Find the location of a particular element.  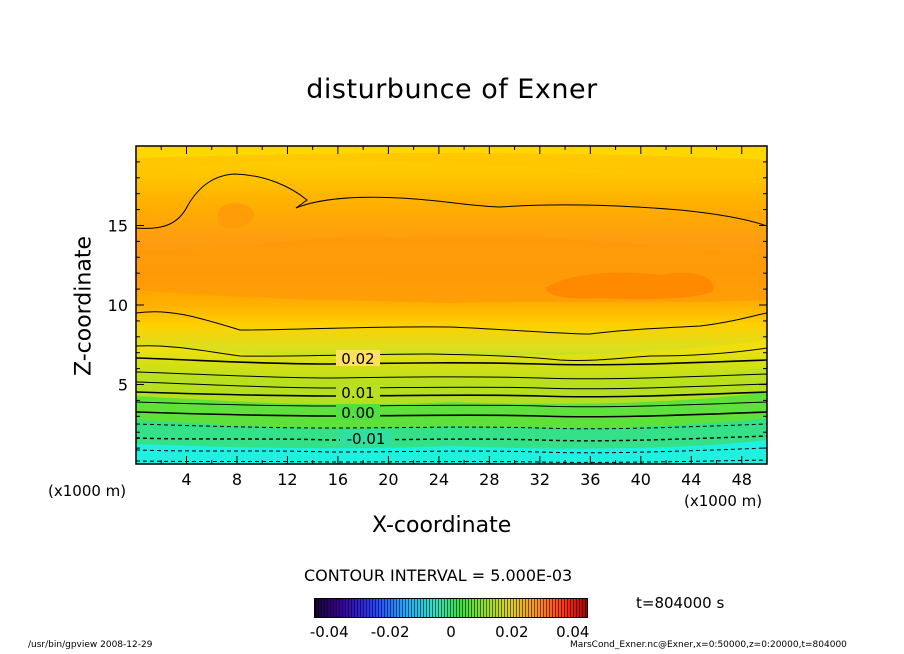

x-tick-label: 44 is located at coordinates (691, 479).